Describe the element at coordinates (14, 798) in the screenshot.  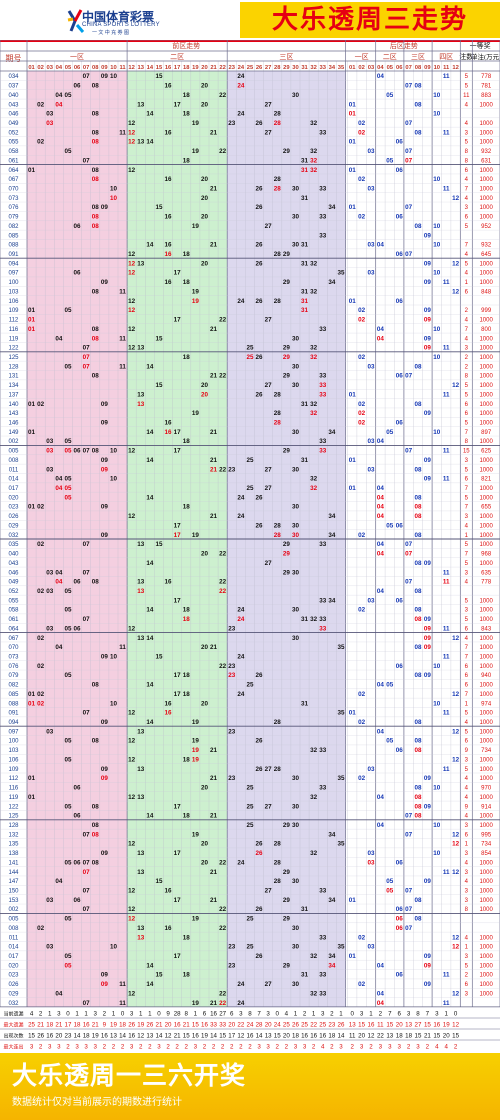
I see `issue-cell: 119` at that location.